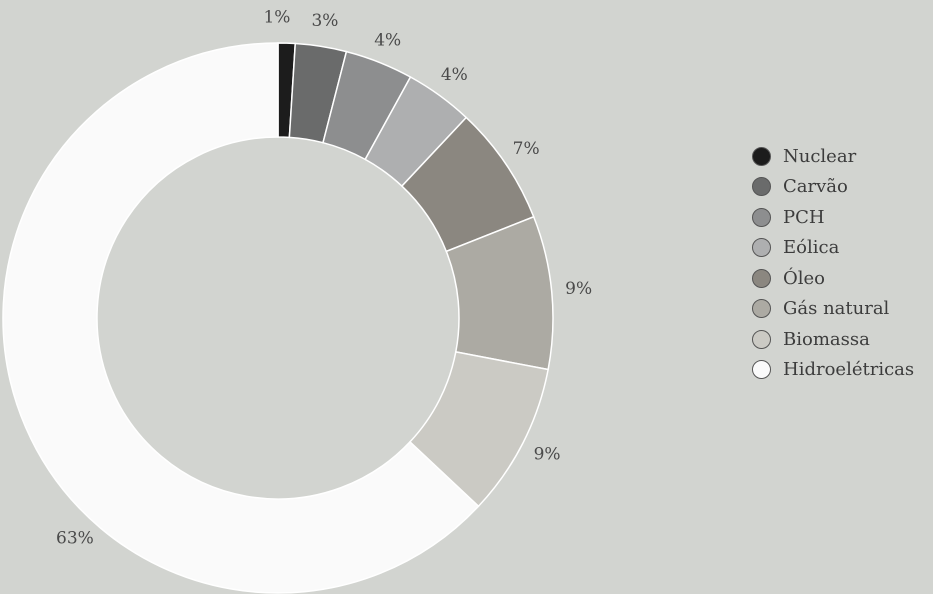  What do you see at coordinates (820, 156) in the screenshot?
I see `legend-label-nuclear: Nuclear` at bounding box center [820, 156].